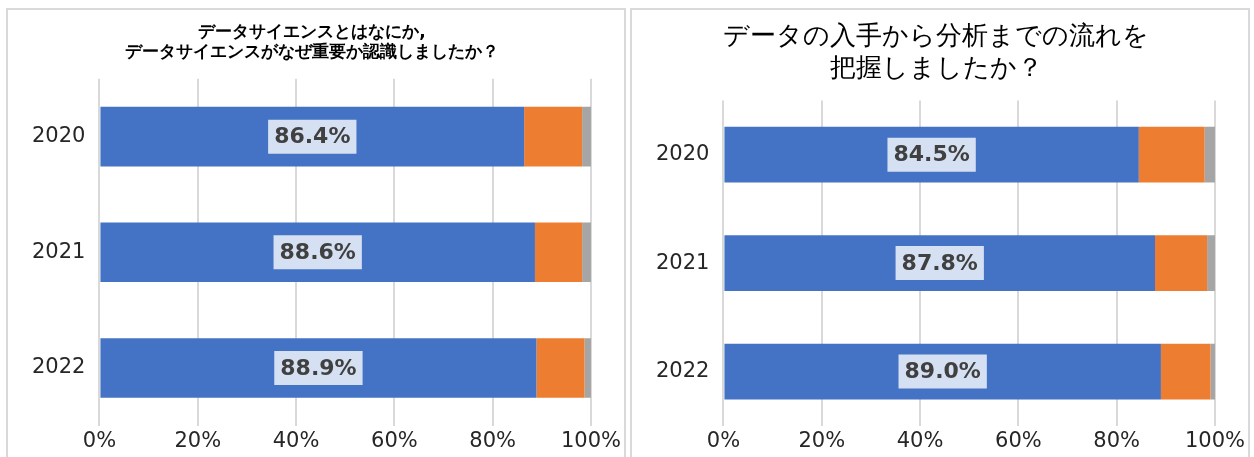 This screenshot has width=1254, height=457. What do you see at coordinates (936, 51) in the screenshot?
I see `chart-title: データの入手から分析までの流れを把握しましたか？` at bounding box center [936, 51].